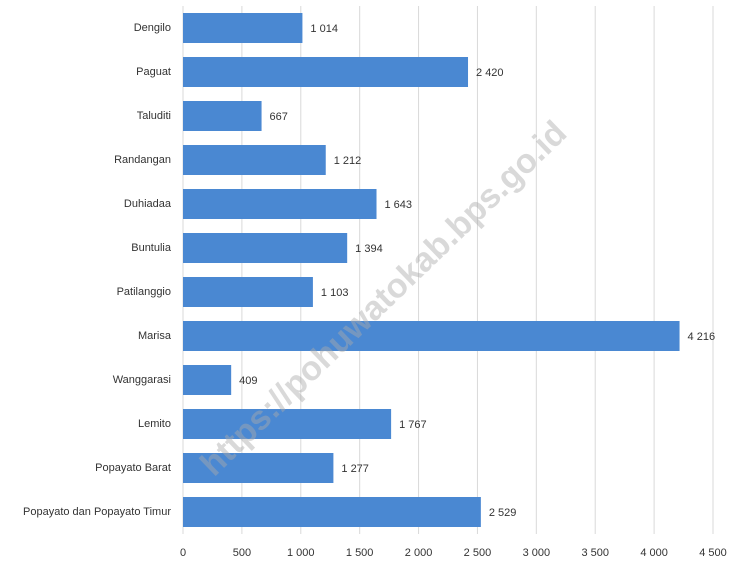  Describe the element at coordinates (97, 512) in the screenshot. I see `y-tick-label: Popayato dan Popayato Timur` at that location.